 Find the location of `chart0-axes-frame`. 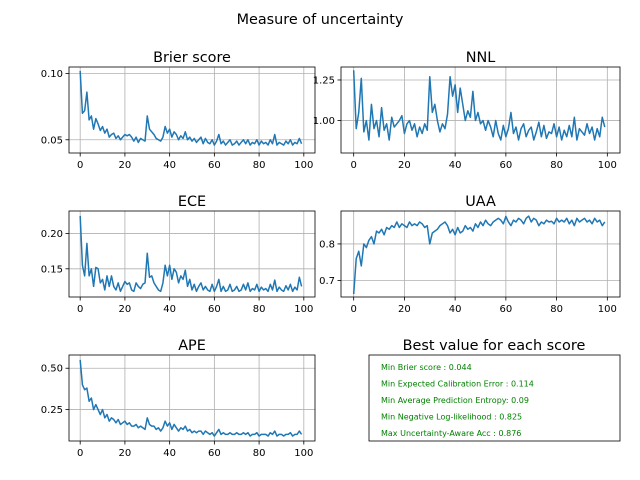

chart0-axes-frame is located at coordinates (192, 110).